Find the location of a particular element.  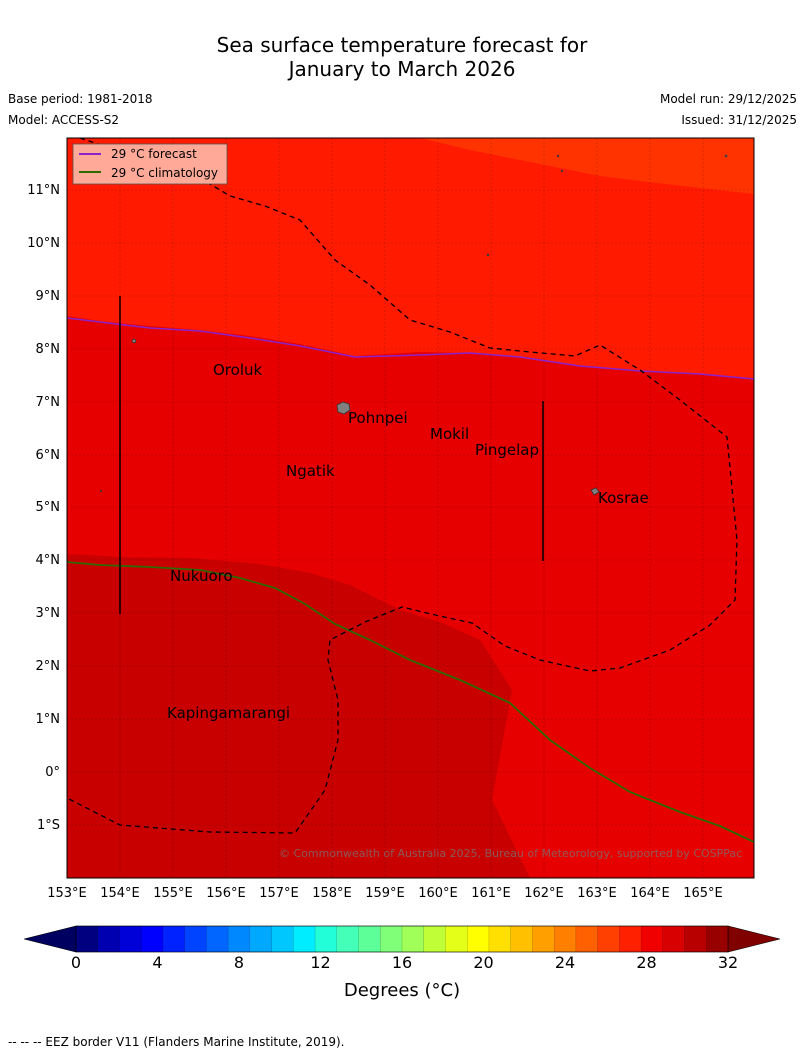

colorbar-low-extend is located at coordinates (50, 939).